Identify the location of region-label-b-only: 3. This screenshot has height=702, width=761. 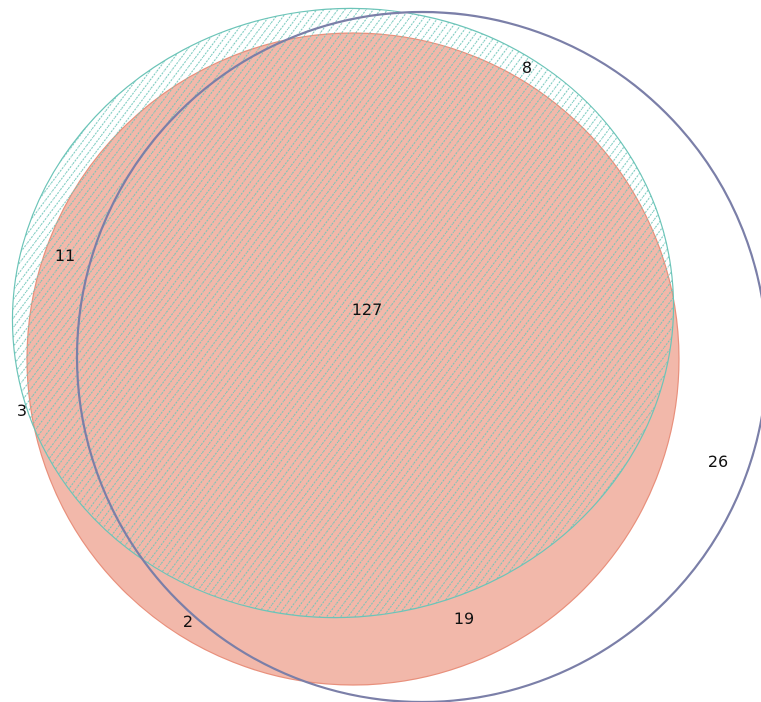
(22, 410).